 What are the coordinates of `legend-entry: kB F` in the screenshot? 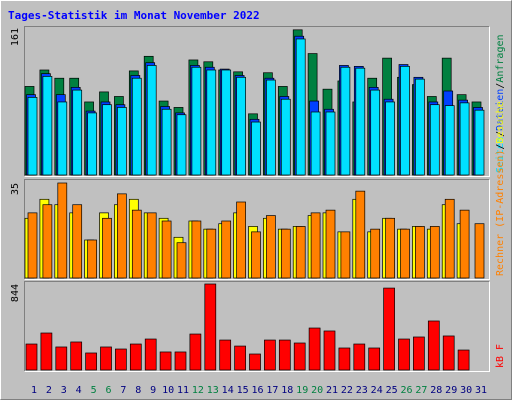 It's located at (500, 356).